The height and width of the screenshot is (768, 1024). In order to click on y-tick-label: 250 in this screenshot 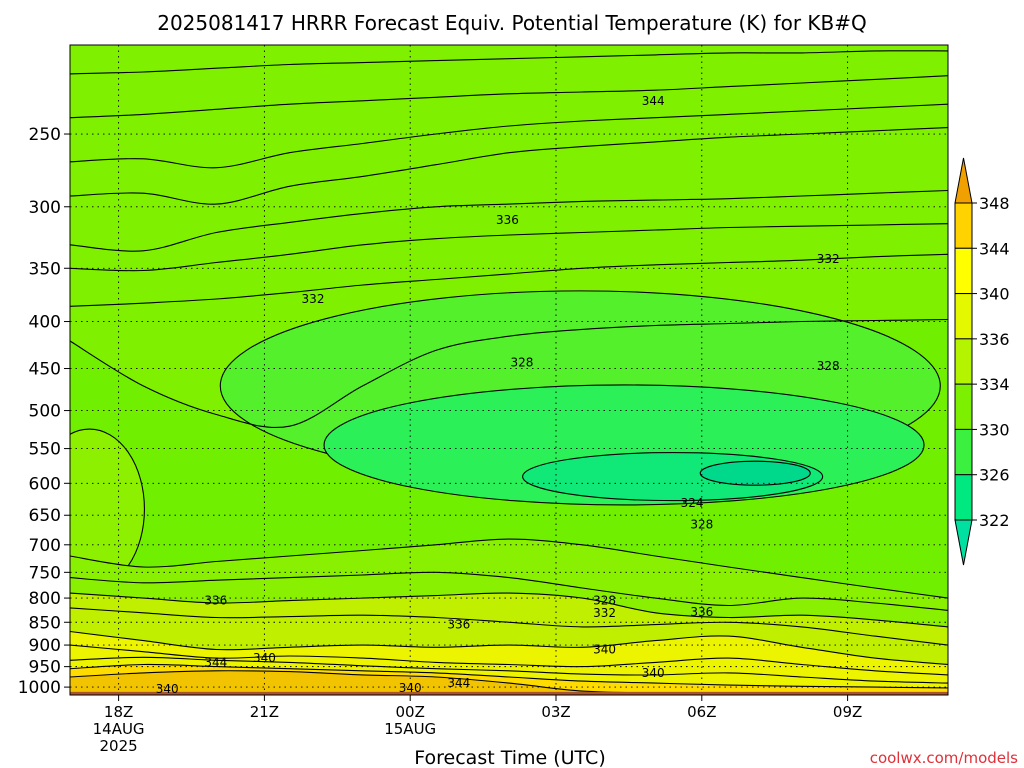, I will do `click(45, 135)`.